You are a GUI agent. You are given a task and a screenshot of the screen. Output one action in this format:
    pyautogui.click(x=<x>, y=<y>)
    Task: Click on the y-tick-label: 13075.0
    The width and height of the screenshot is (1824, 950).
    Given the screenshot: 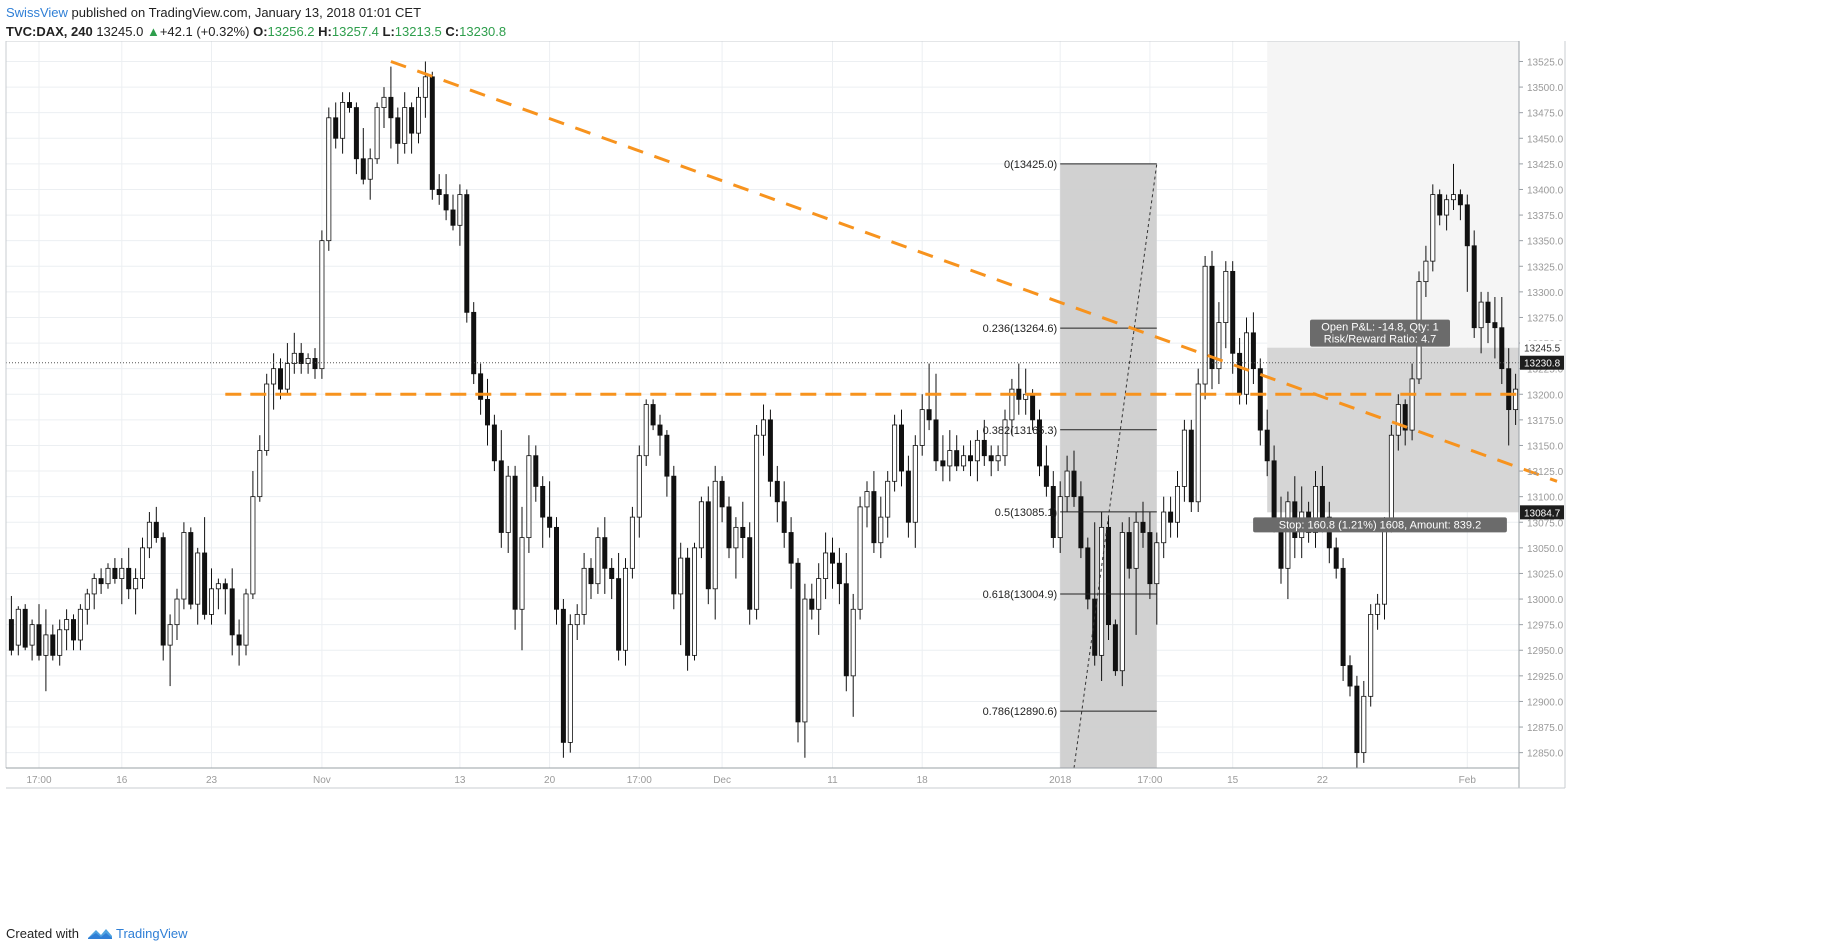 What is the action you would take?
    pyautogui.click(x=1545, y=523)
    